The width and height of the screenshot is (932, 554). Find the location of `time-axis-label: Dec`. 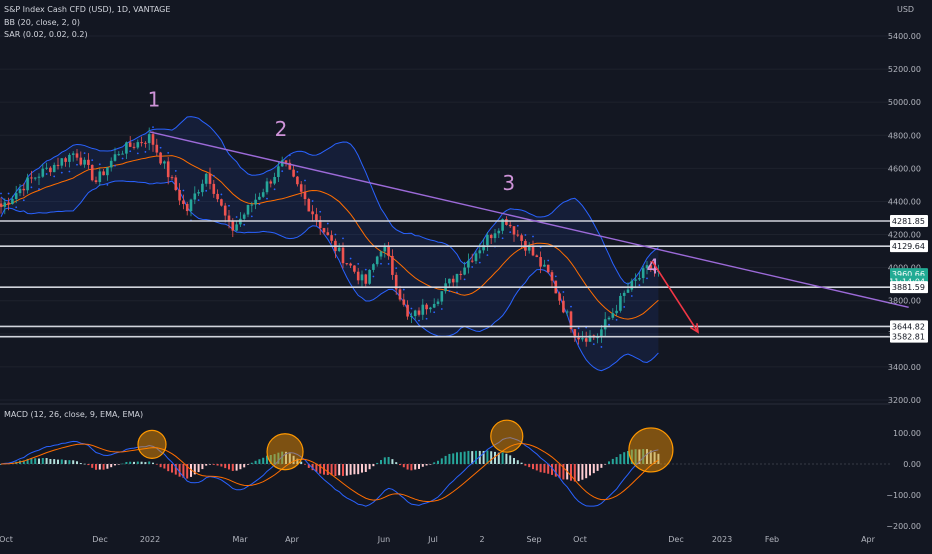

time-axis-label: Dec is located at coordinates (675, 539).